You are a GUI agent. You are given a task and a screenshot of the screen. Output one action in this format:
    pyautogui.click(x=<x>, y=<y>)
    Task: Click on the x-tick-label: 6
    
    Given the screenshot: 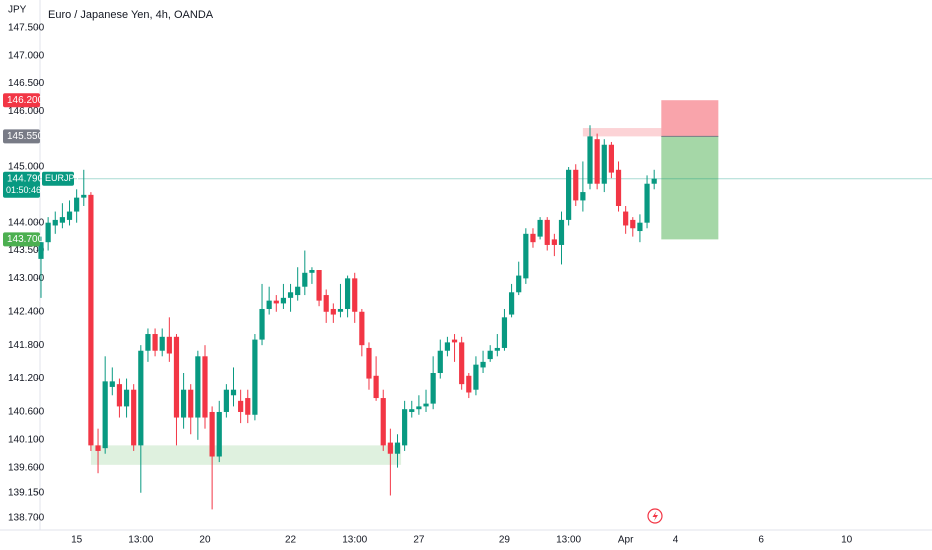 What is the action you would take?
    pyautogui.click(x=761, y=540)
    